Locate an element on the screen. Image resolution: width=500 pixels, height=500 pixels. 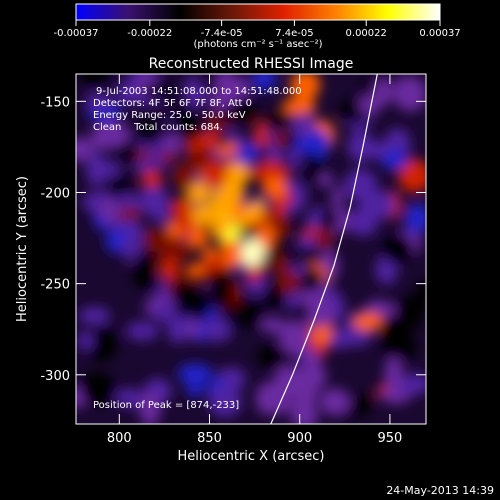
colorbar-tick-label: -7.4e-05 is located at coordinates (222, 33).